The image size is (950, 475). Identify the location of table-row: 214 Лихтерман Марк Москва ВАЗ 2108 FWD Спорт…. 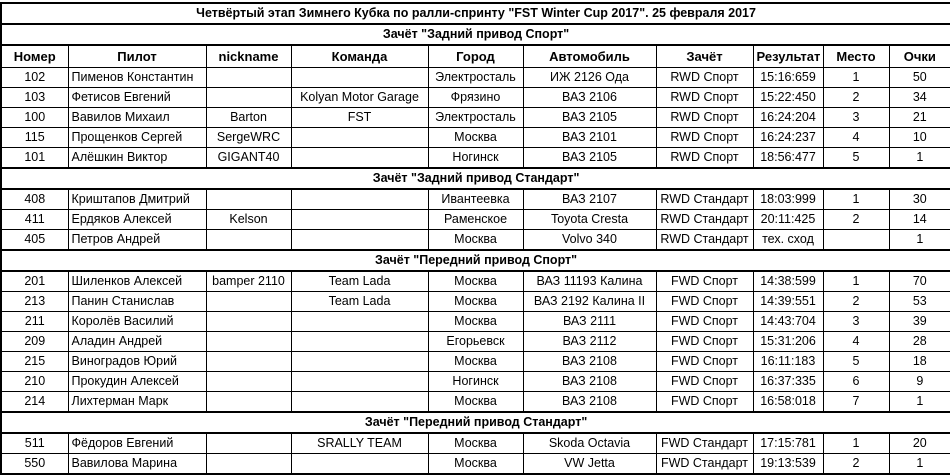
(475, 402).